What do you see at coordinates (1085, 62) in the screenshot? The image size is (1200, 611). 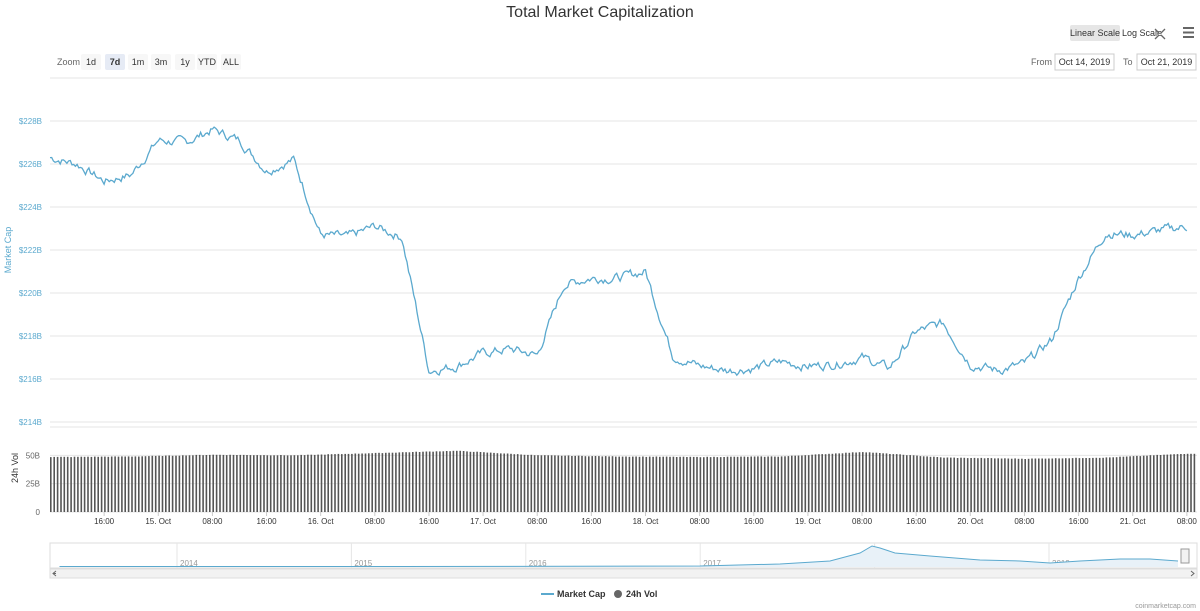 I see `from-date-input: Oct 14, 2019` at bounding box center [1085, 62].